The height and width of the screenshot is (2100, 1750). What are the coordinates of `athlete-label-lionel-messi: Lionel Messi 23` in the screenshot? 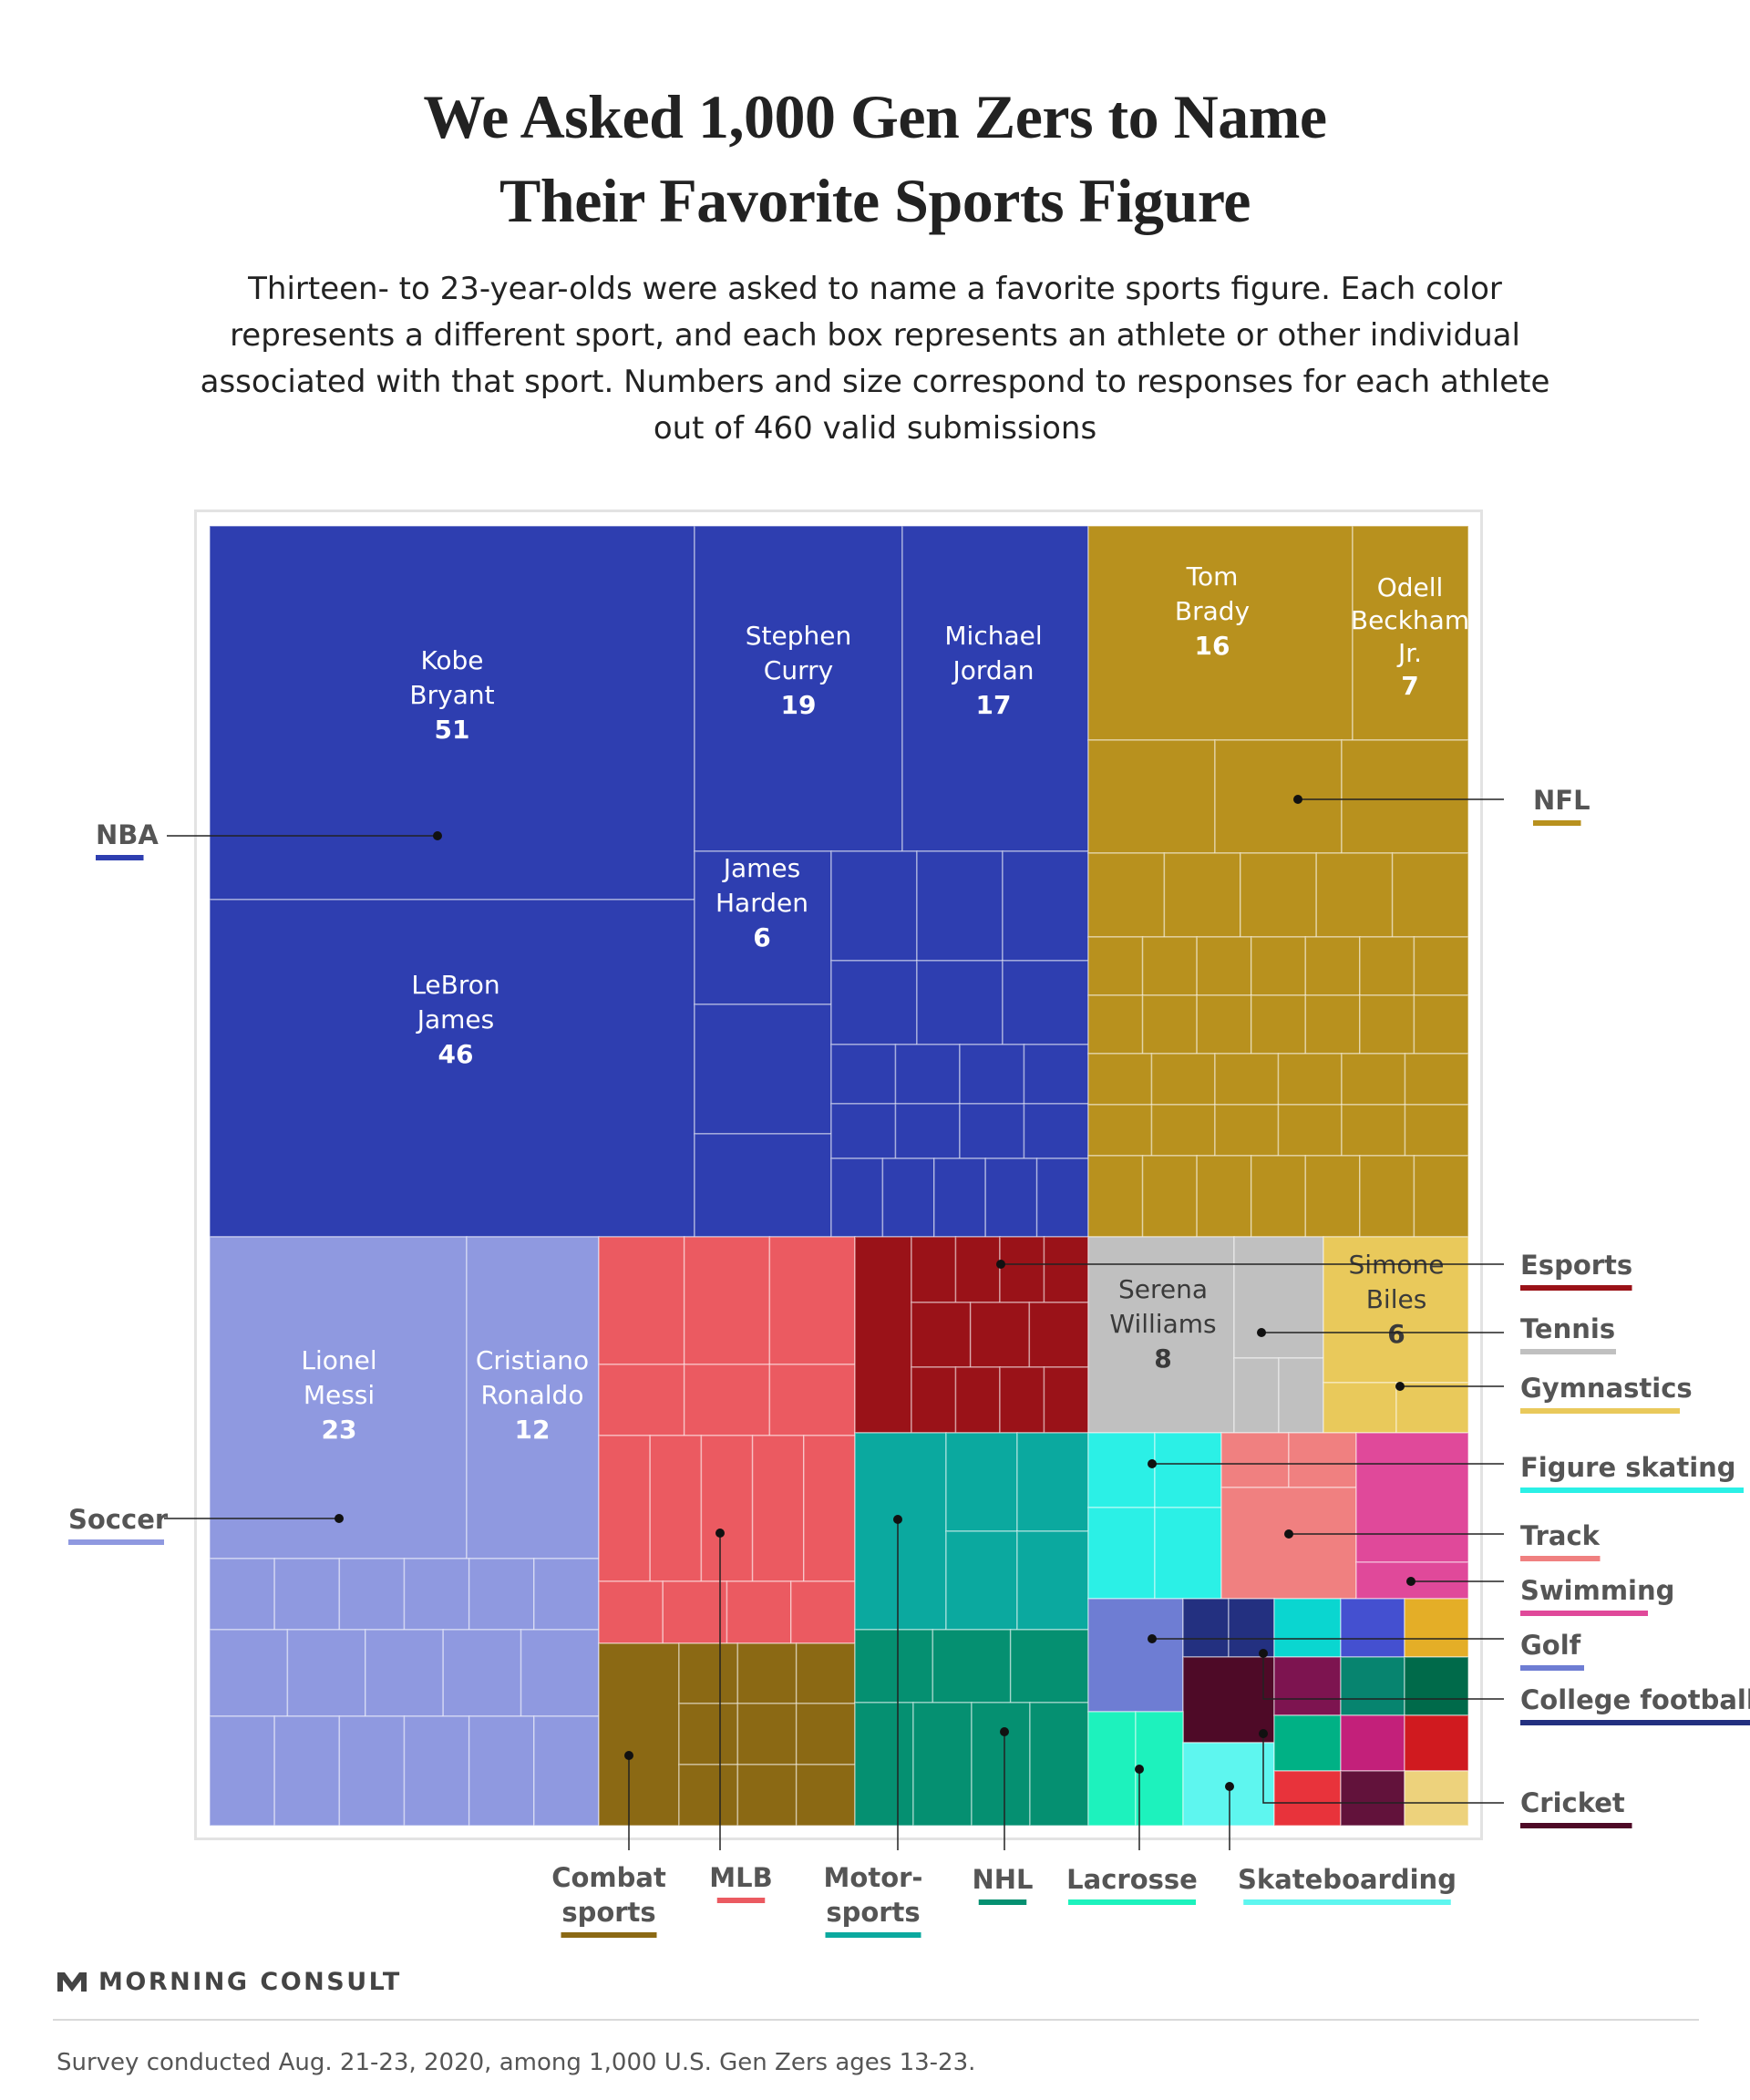 It's located at (339, 1395).